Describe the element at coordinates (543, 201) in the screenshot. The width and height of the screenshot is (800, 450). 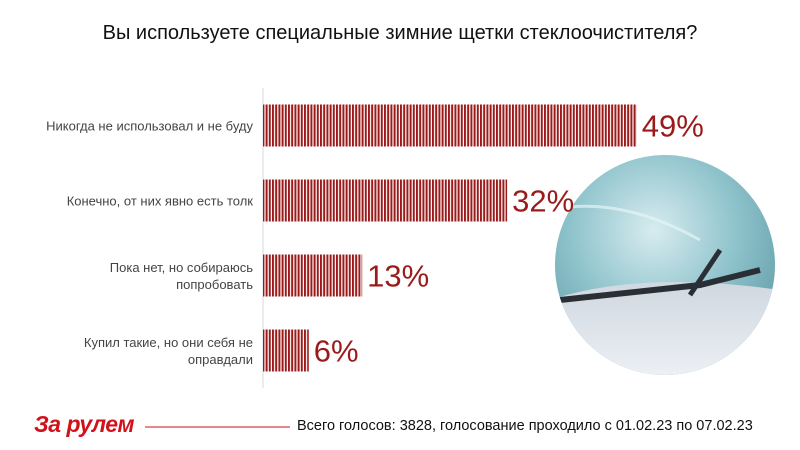
I see `value-label: 32%` at that location.